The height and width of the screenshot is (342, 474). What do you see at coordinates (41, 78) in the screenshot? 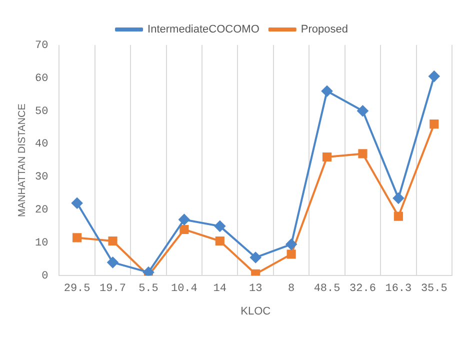
I see `y-tick-label: 60` at bounding box center [41, 78].